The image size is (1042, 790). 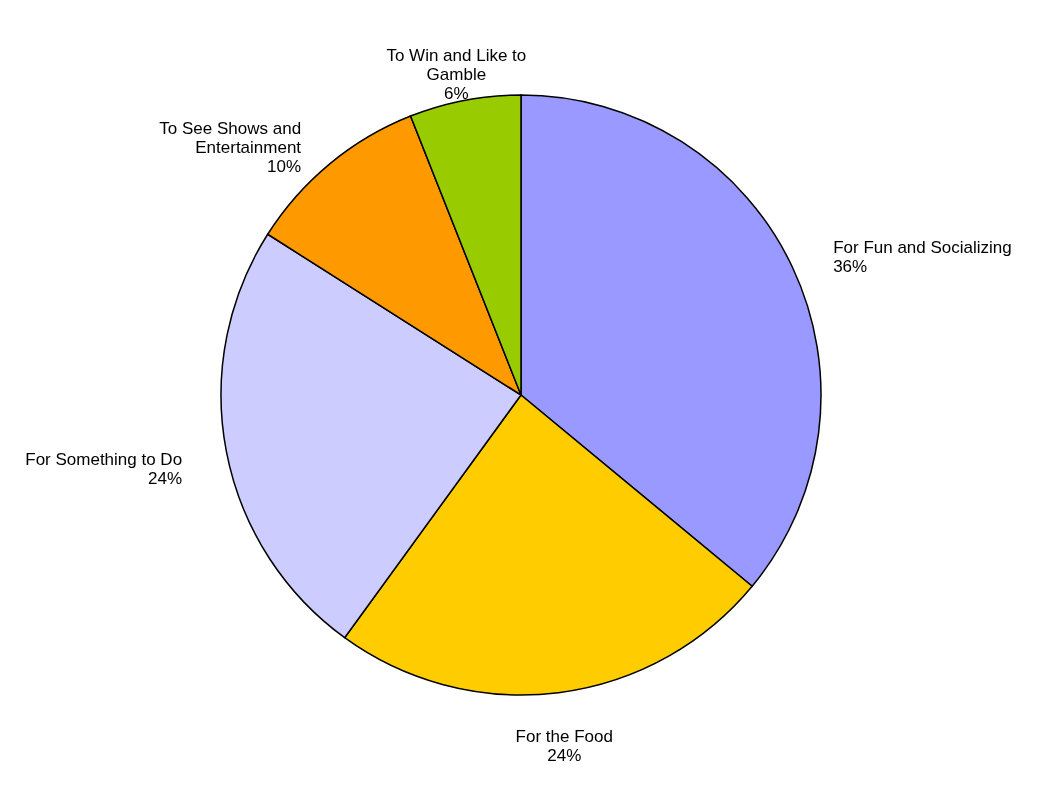 I want to click on slice-label: To See Shows and Entertainment, so click(x=230, y=138).